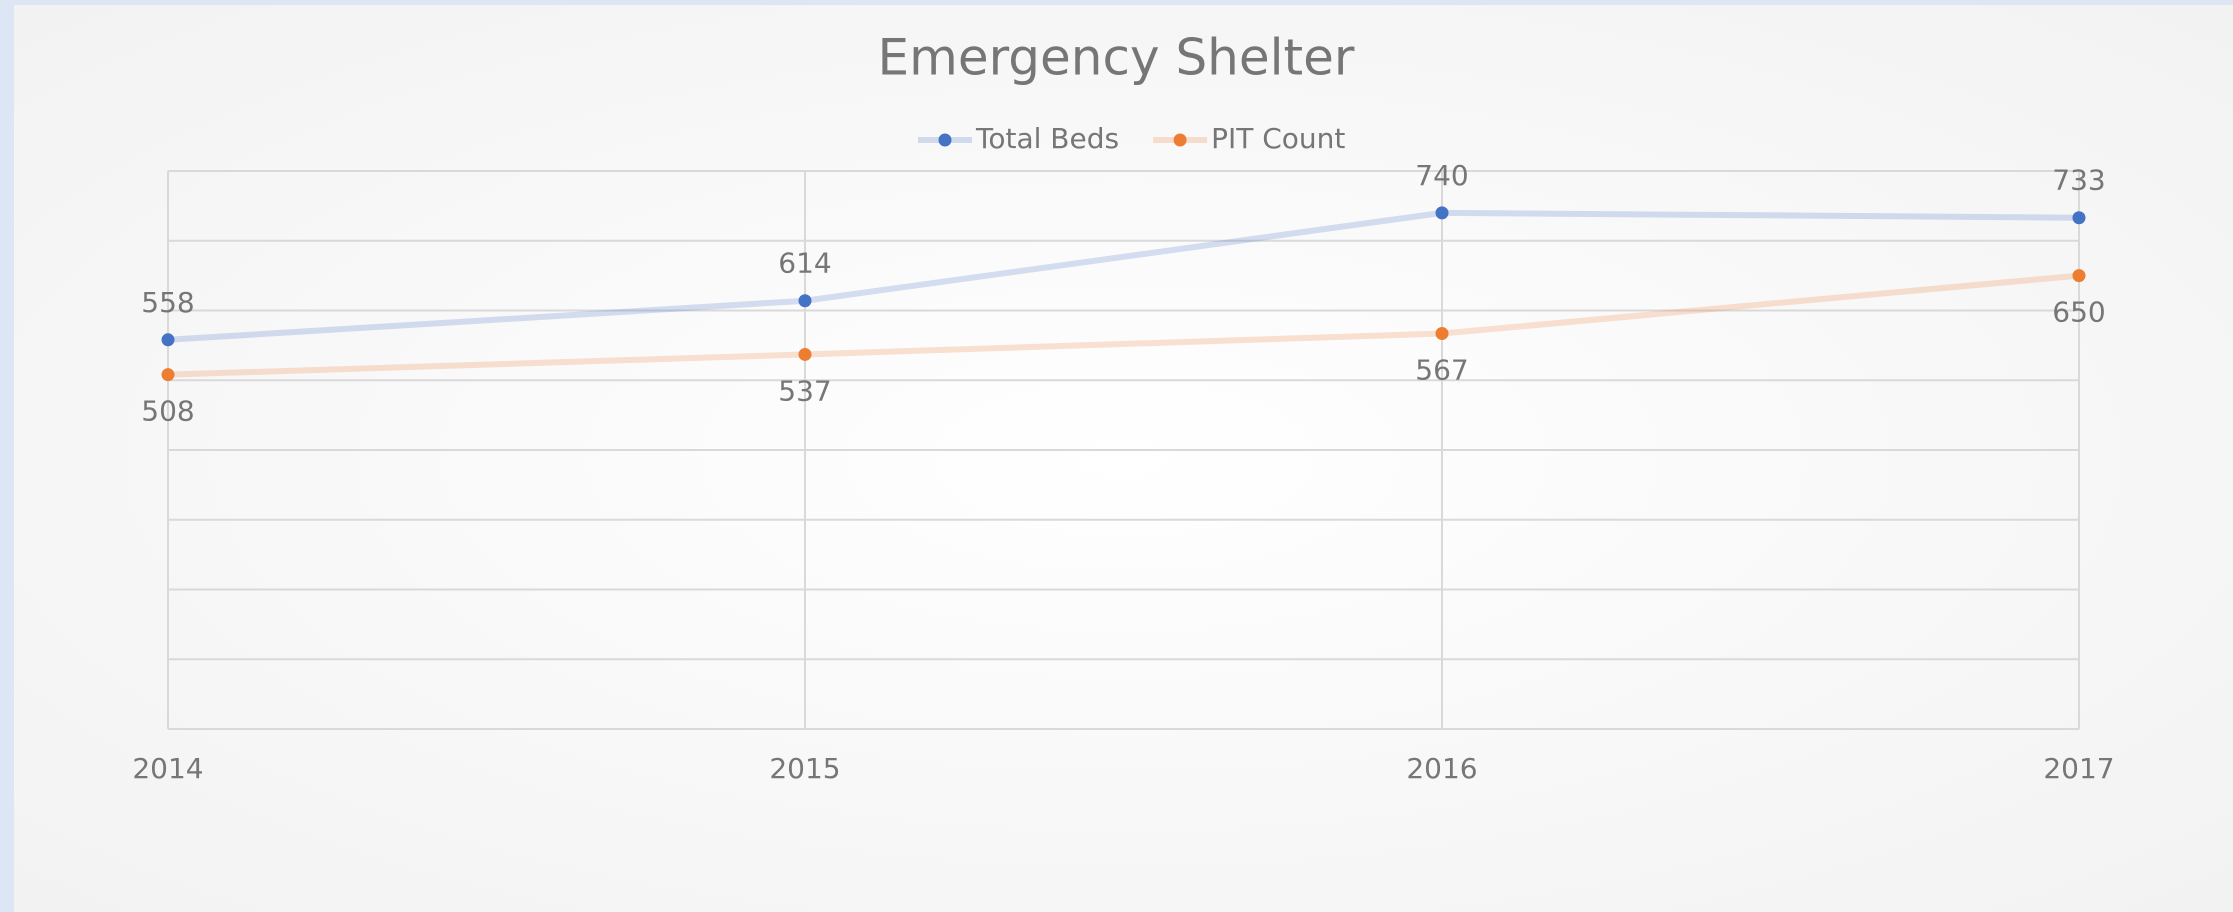  I want to click on legend-label: PIT Count, so click(1278, 138).